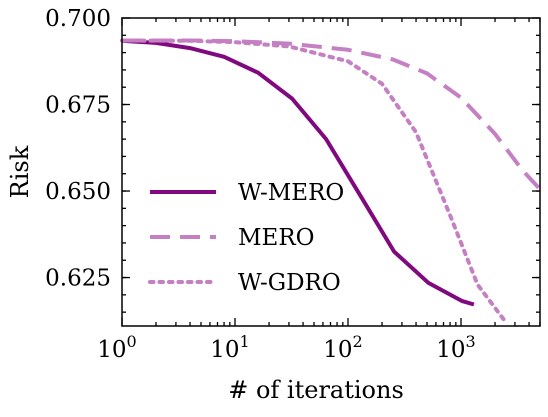 Image resolution: width=548 pixels, height=417 pixels. I want to click on y-axis-title: Risk, so click(20, 171).